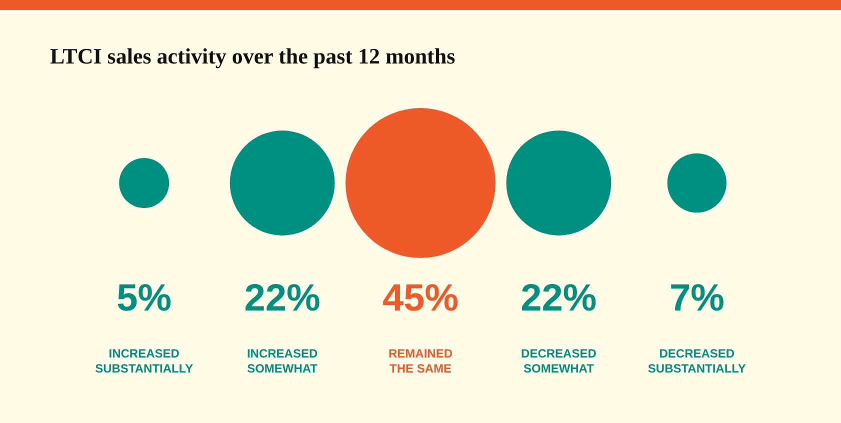 This screenshot has width=841, height=423. I want to click on data-label: 45%, so click(420, 298).